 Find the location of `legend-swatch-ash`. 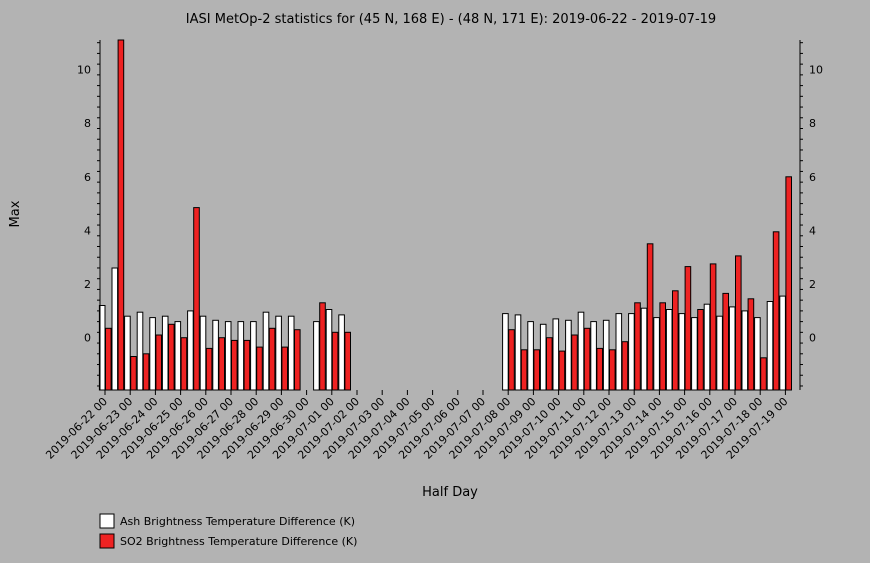

legend-swatch-ash is located at coordinates (107, 521).